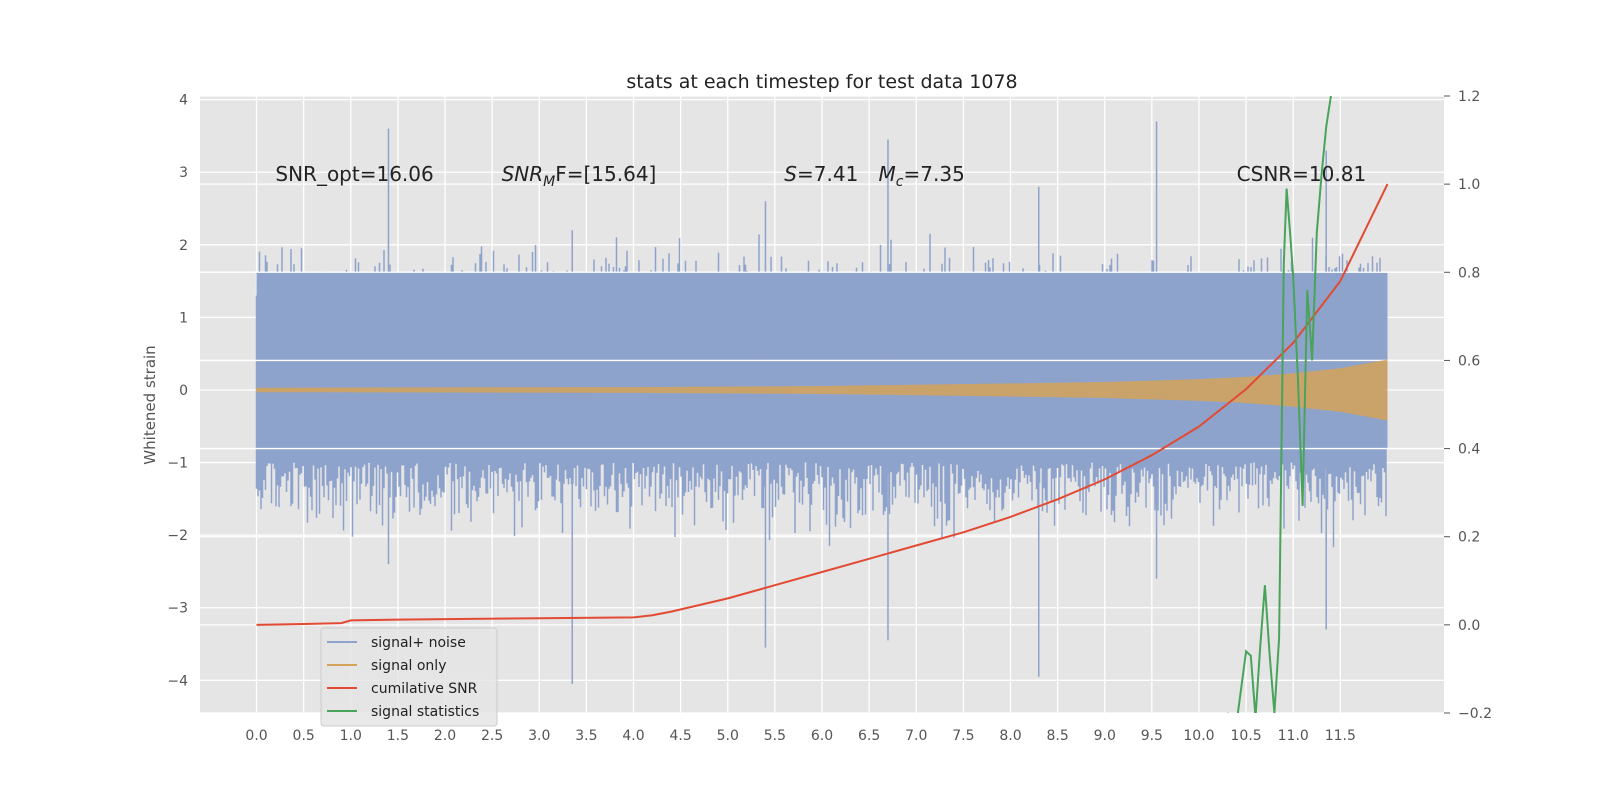 Image resolution: width=1600 pixels, height=800 pixels. Describe the element at coordinates (183, 246) in the screenshot. I see `y-tick-label: 2` at that location.